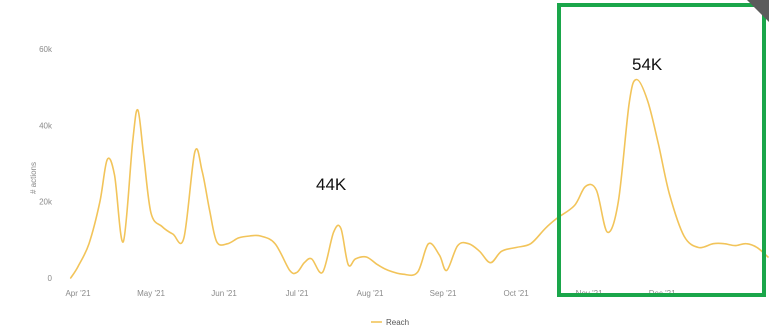 The height and width of the screenshot is (335, 769). What do you see at coordinates (46, 164) in the screenshot?
I see `y-axis: 0 20k 40k 60k` at bounding box center [46, 164].